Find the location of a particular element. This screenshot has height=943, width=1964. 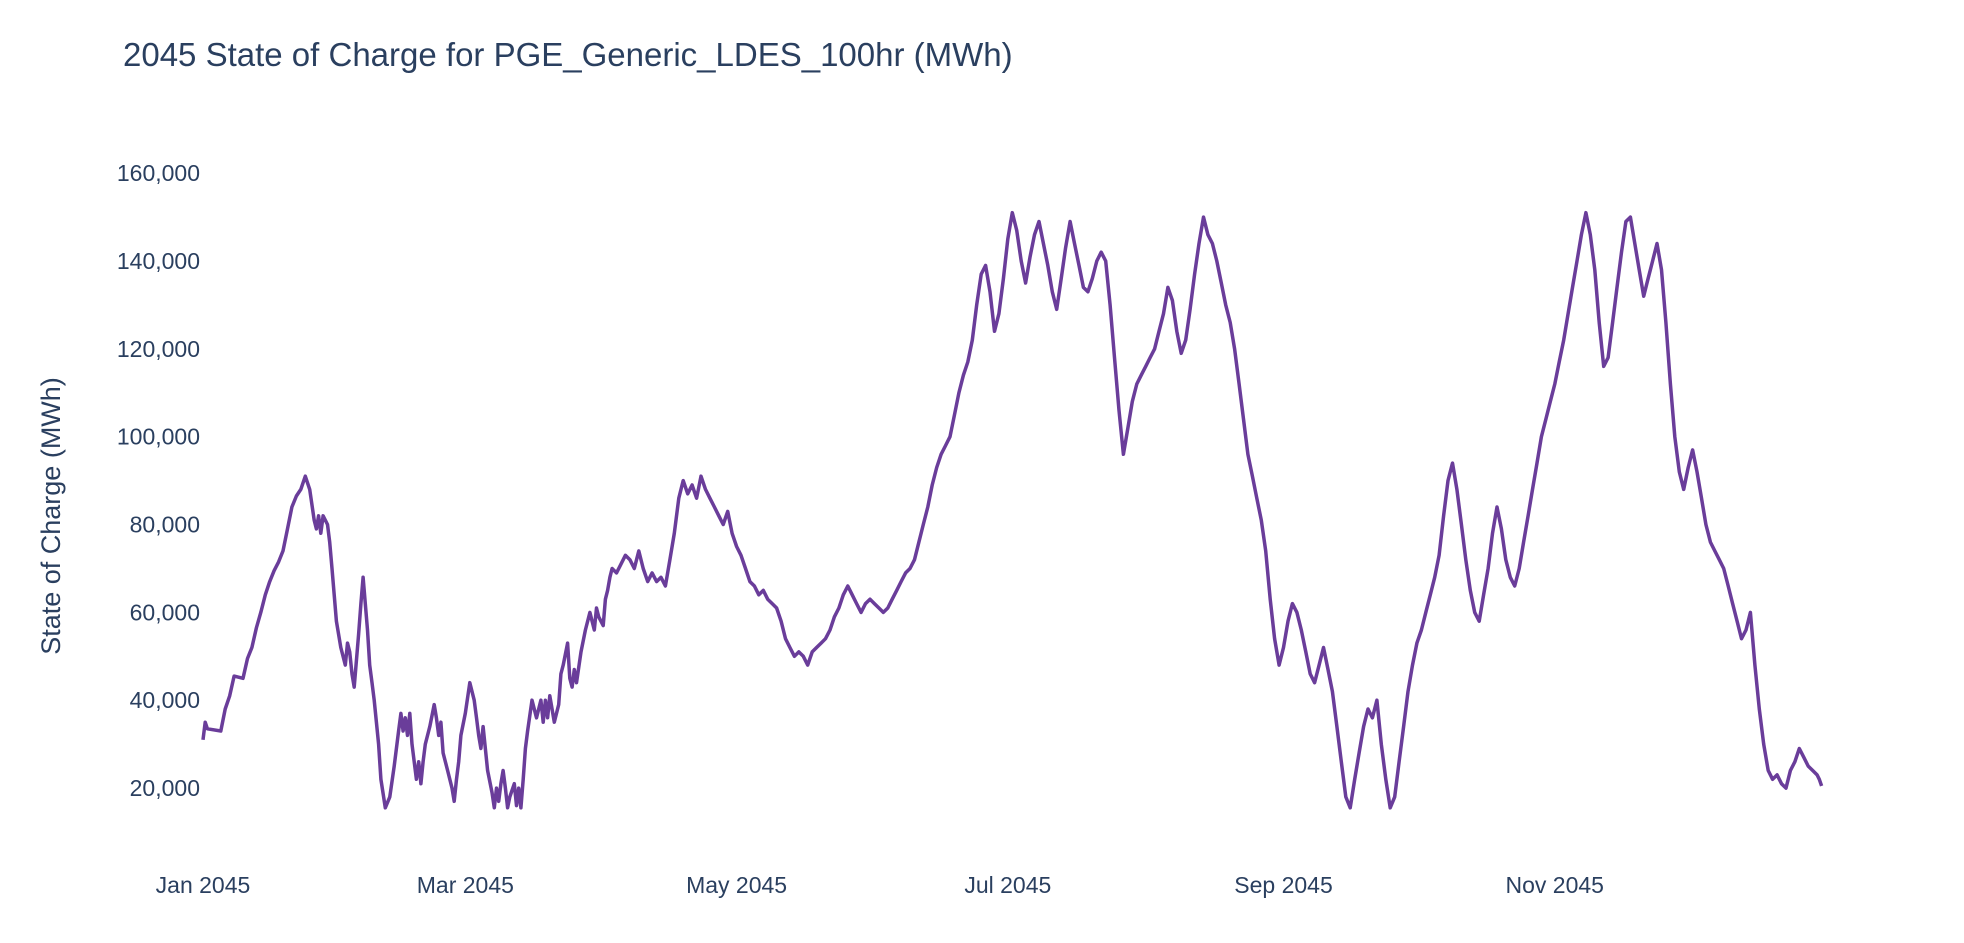

x-tick-label: Nov 2045 is located at coordinates (1555, 885).